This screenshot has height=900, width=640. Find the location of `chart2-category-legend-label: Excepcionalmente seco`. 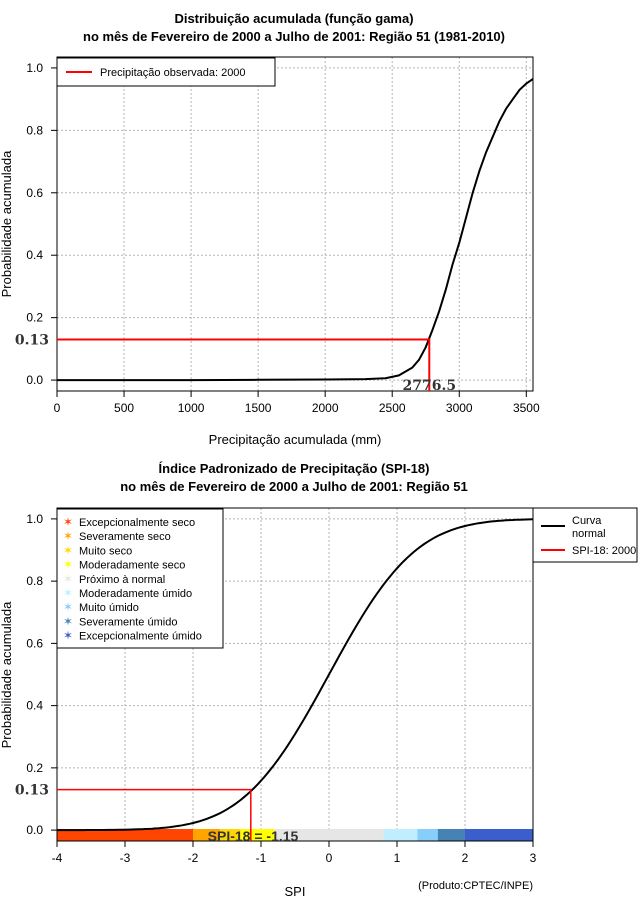

chart2-category-legend-label: Excepcionalmente seco is located at coordinates (137, 523).